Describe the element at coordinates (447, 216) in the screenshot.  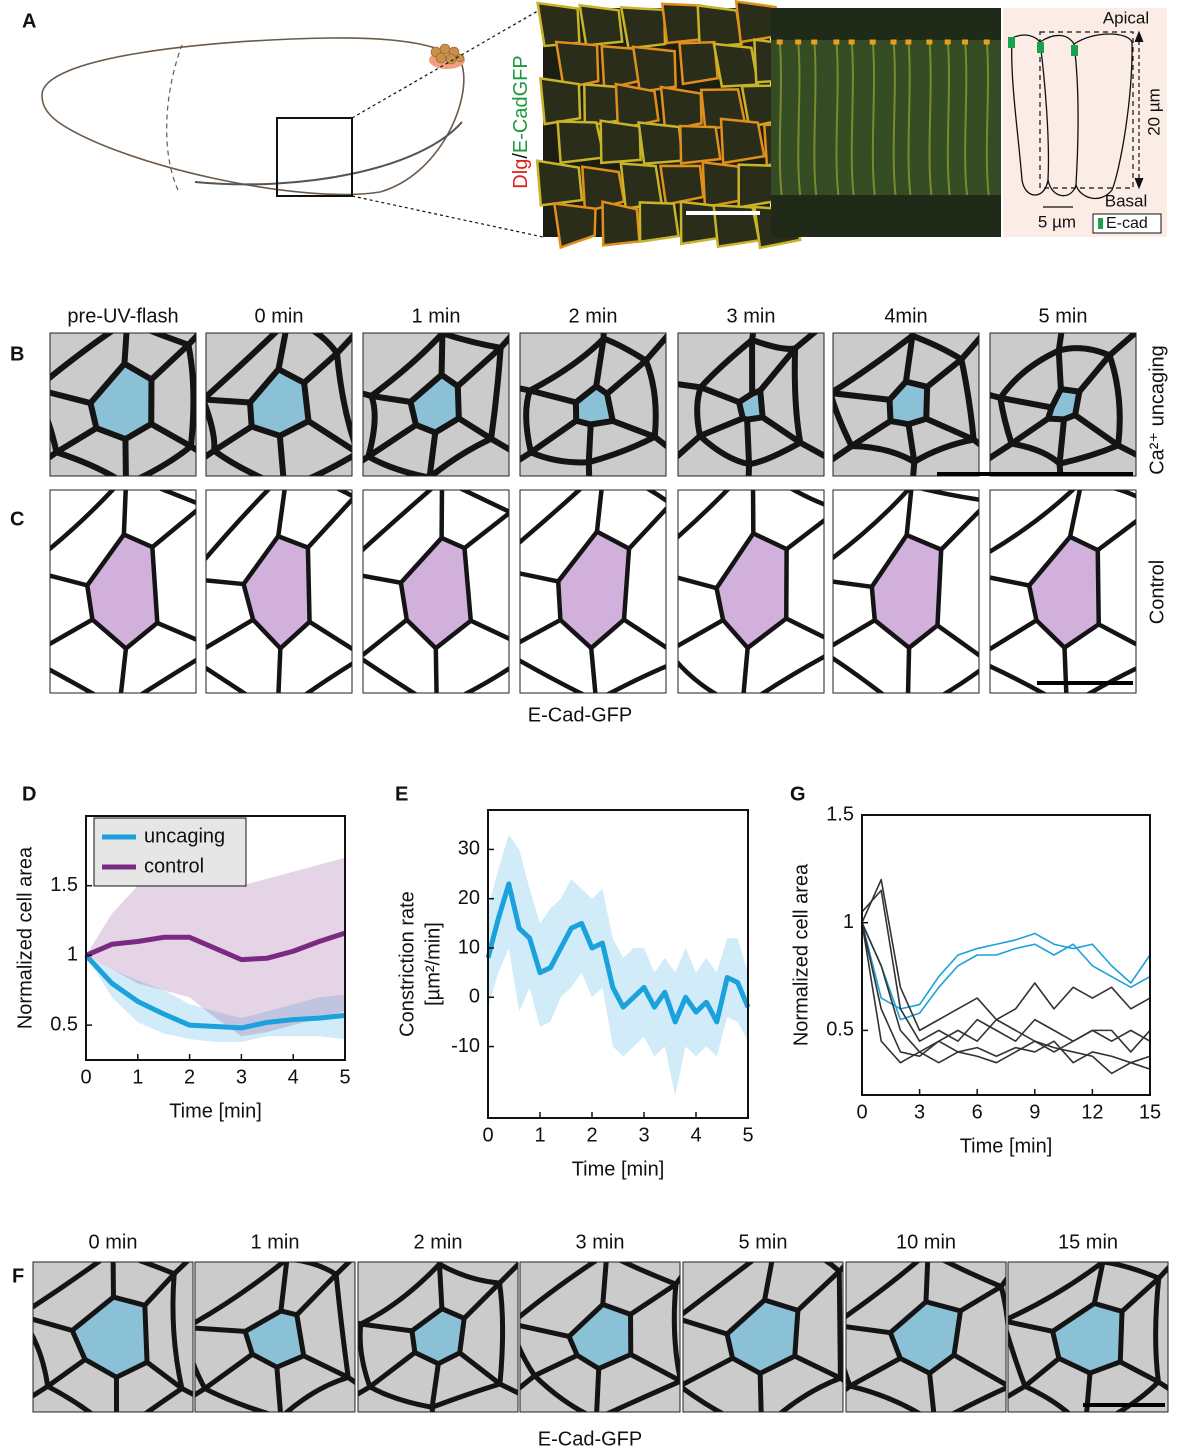
I see `zoom-line` at that location.